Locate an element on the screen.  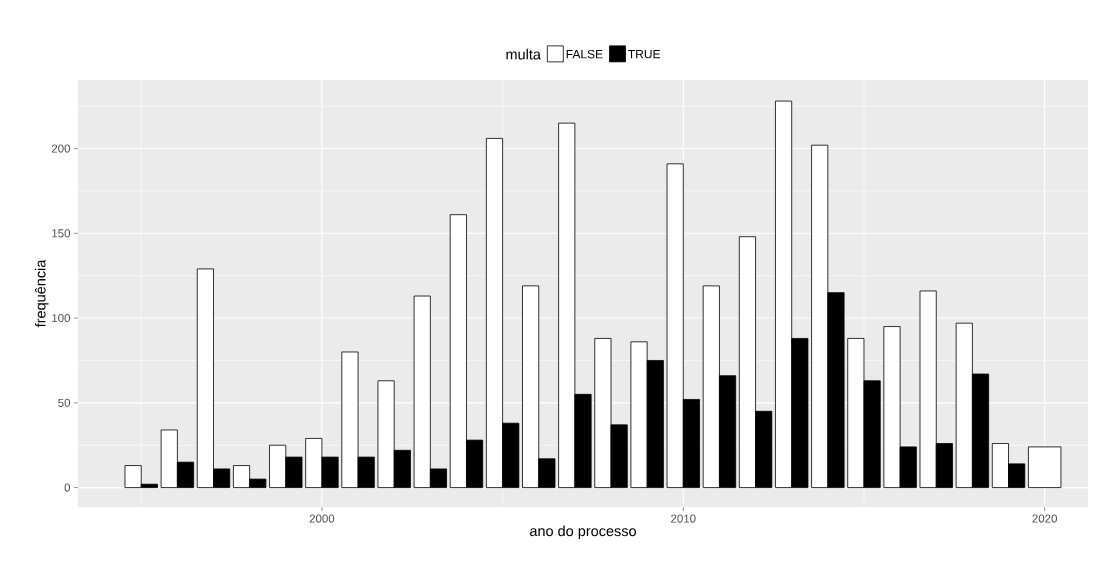
y-tick-label: 150 is located at coordinates (61, 233).